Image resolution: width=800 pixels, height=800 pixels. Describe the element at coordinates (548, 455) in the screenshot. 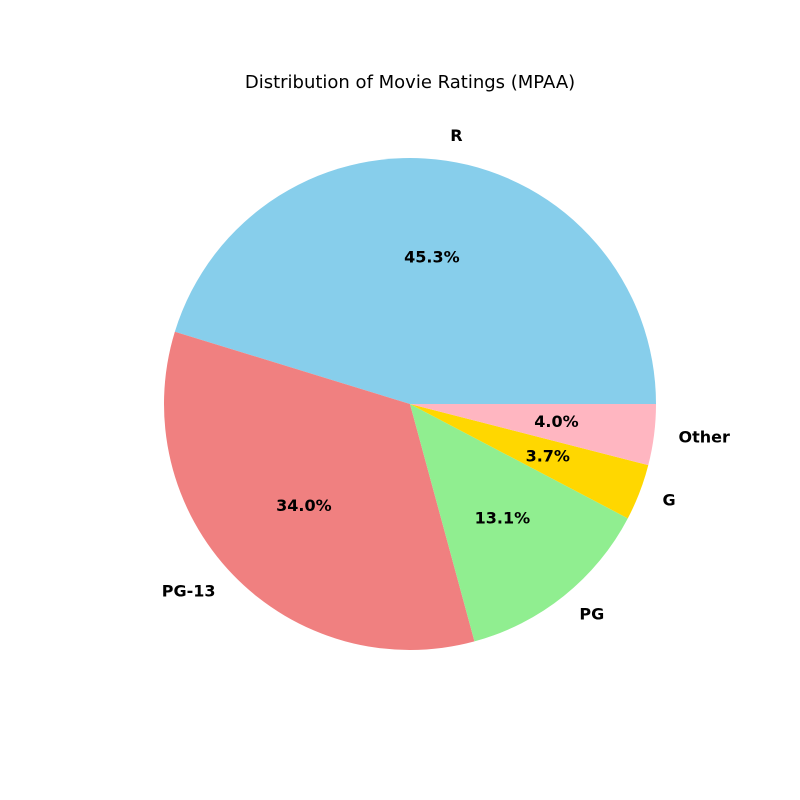

I see `slice-percent-g: 3.7%` at that location.